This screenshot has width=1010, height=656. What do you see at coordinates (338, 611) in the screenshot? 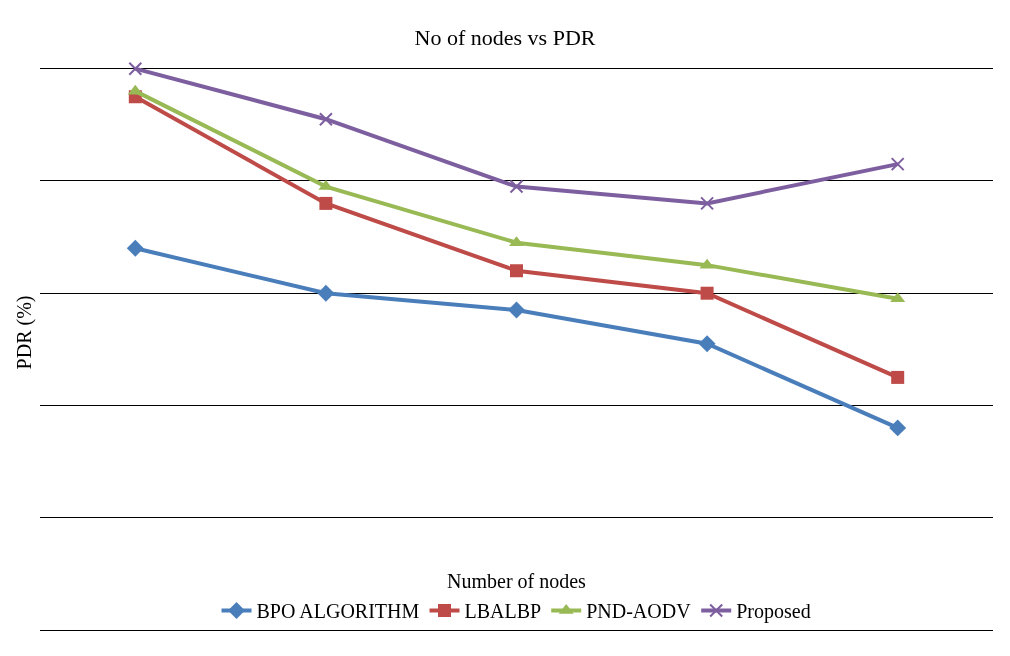
I see `legend-label: BPO ALGORITHM` at bounding box center [338, 611].